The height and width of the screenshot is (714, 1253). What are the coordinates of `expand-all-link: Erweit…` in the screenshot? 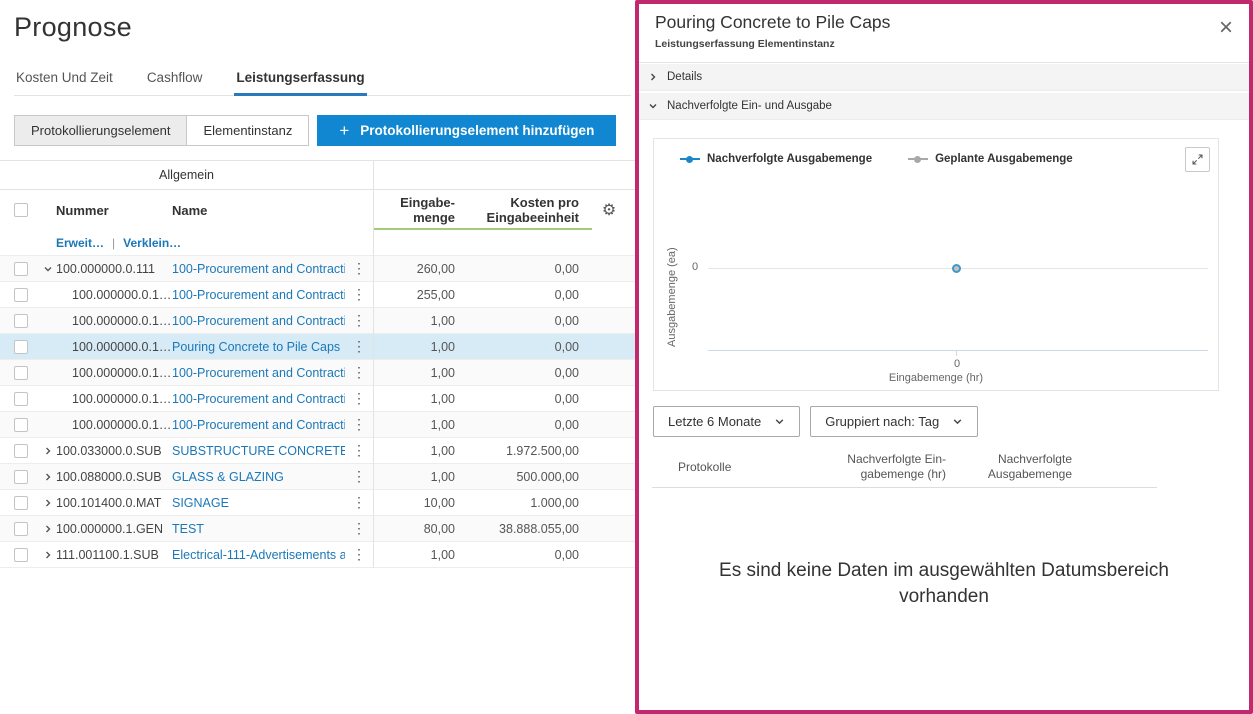 It's located at (80, 242).